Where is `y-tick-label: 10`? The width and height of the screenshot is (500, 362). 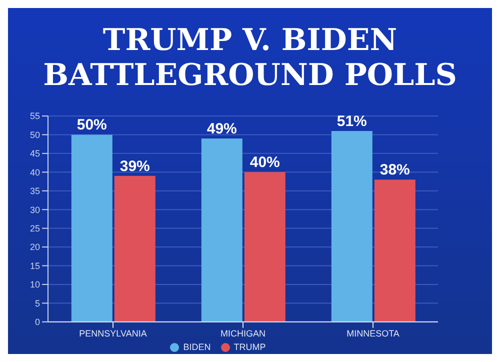
y-tick-label: 10 is located at coordinates (35, 285).